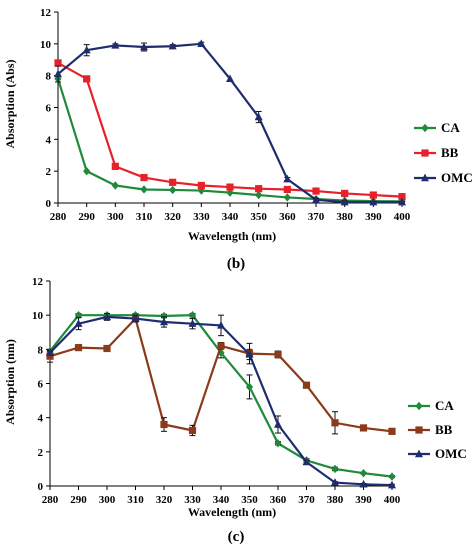 Image resolution: width=474 pixels, height=550 pixels. I want to click on y-tick-label: 12, so click(46, 13).